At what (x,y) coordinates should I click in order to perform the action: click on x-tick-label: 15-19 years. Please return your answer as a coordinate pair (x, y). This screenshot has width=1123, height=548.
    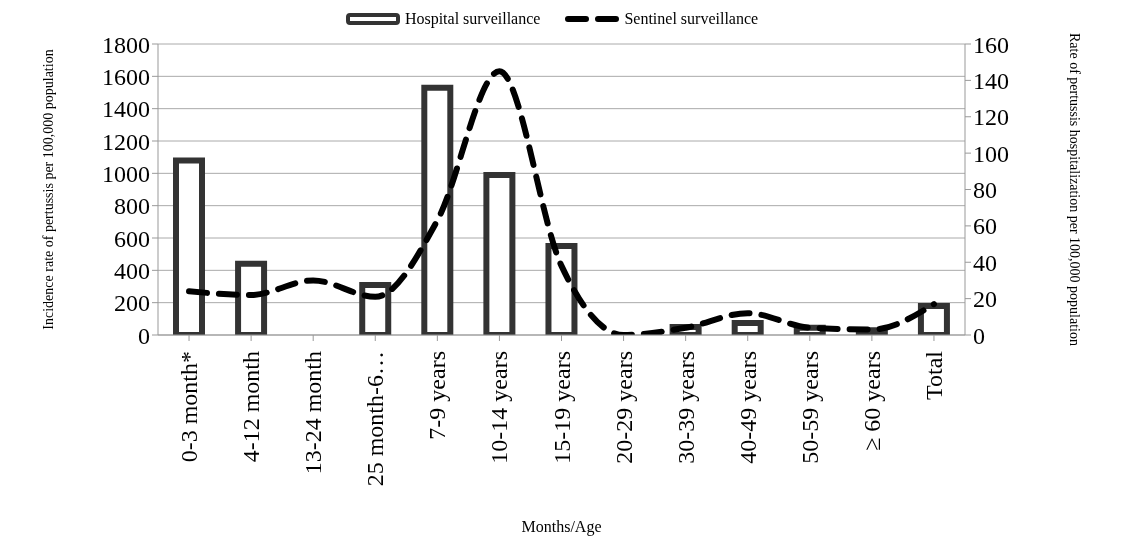
    Looking at the image, I should click on (561, 407).